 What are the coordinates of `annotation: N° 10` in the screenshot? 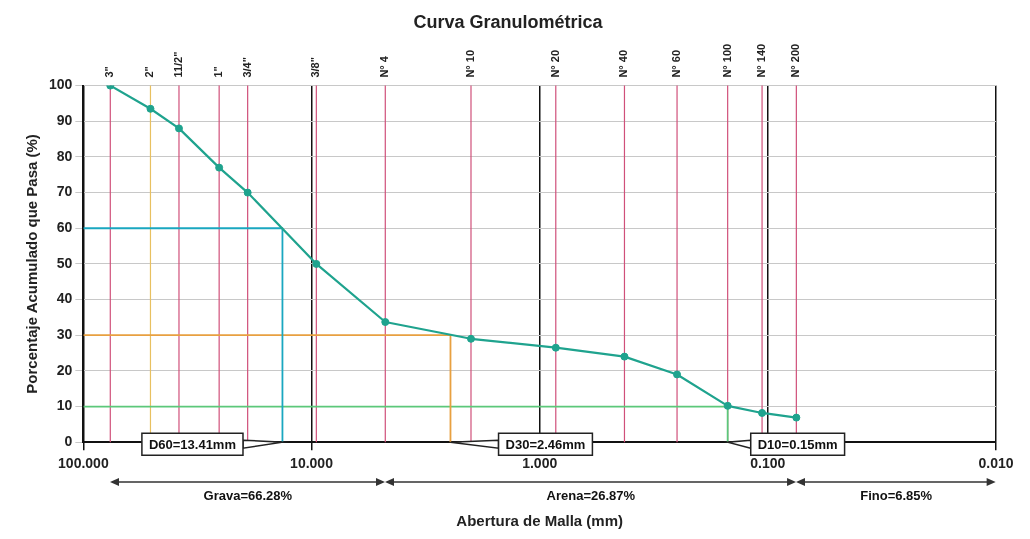 It's located at (470, 63).